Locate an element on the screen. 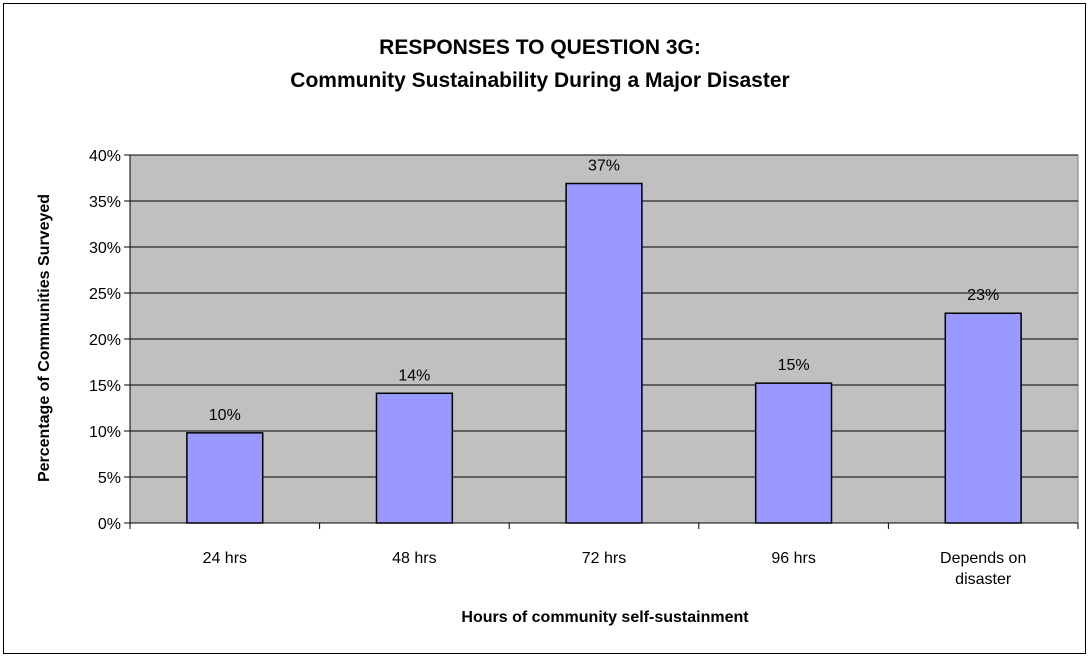 The image size is (1091, 659). y-tick-label: 5% is located at coordinates (109, 478).